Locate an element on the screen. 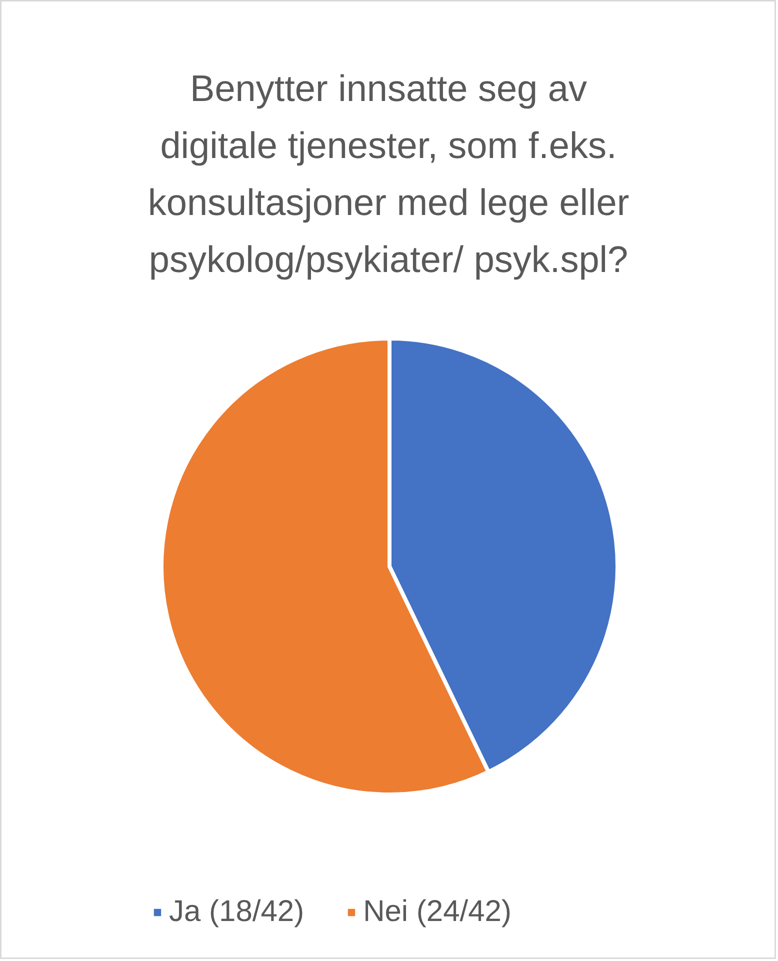 Image resolution: width=778 pixels, height=961 pixels. chart-title: Benytter innsatte seg av digitale tjenester, som f.eks. konsultasjoner med lege eller psykolog/psykiater/ psyk.spl? is located at coordinates (389, 174).